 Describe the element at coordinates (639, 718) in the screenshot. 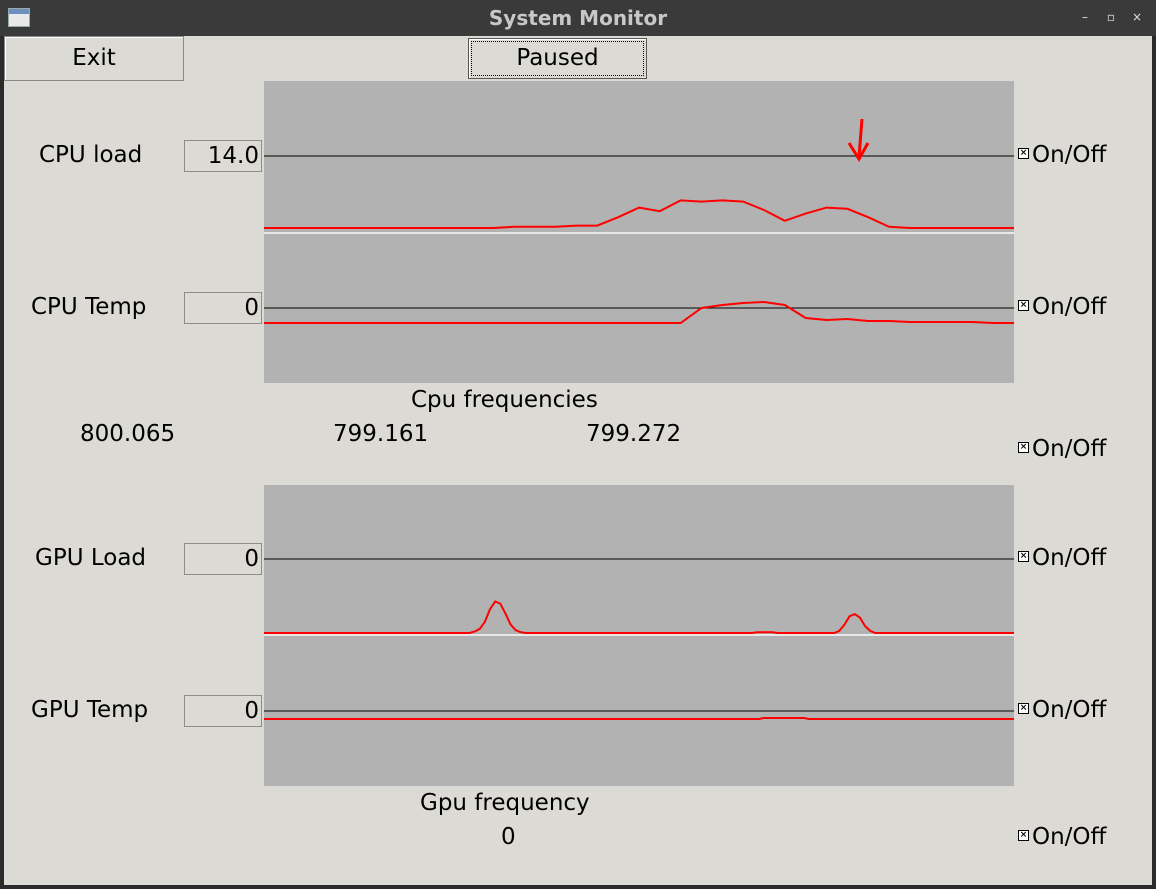

I see `gpu-temp-trace` at that location.